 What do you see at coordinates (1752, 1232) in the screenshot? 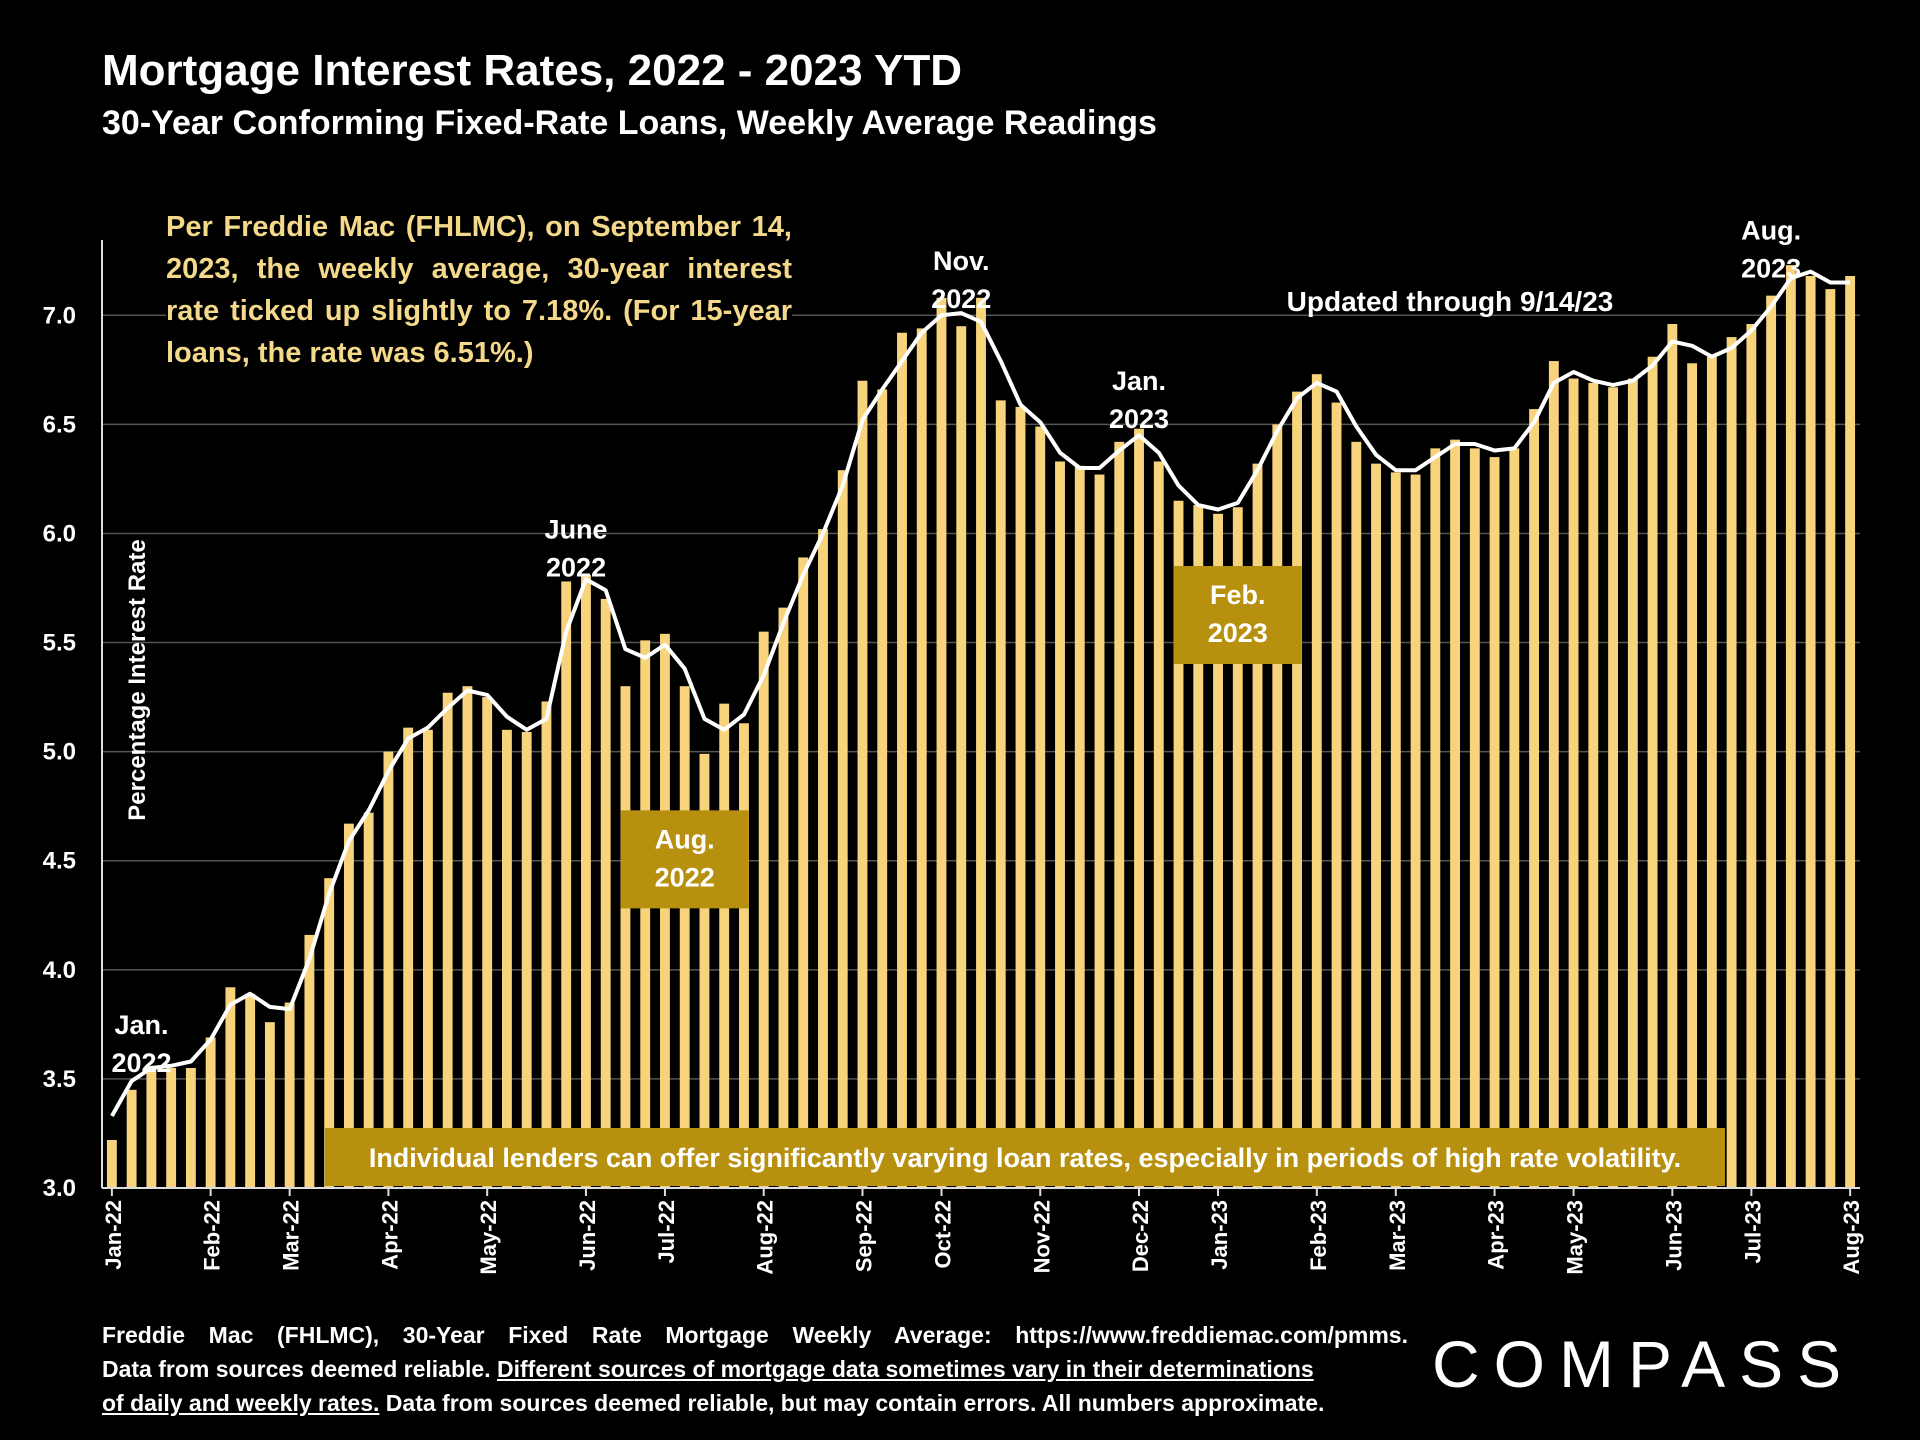
I see `x-tick-label: Jul-23` at bounding box center [1752, 1232].